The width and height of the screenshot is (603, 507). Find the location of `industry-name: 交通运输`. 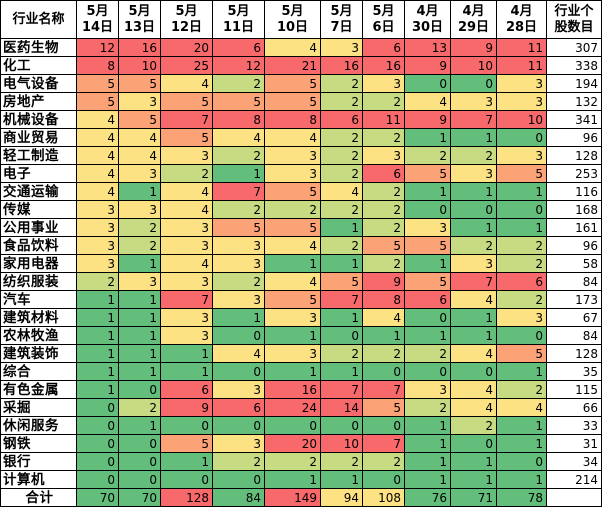

industry-name: 交通运输 is located at coordinates (38, 191).